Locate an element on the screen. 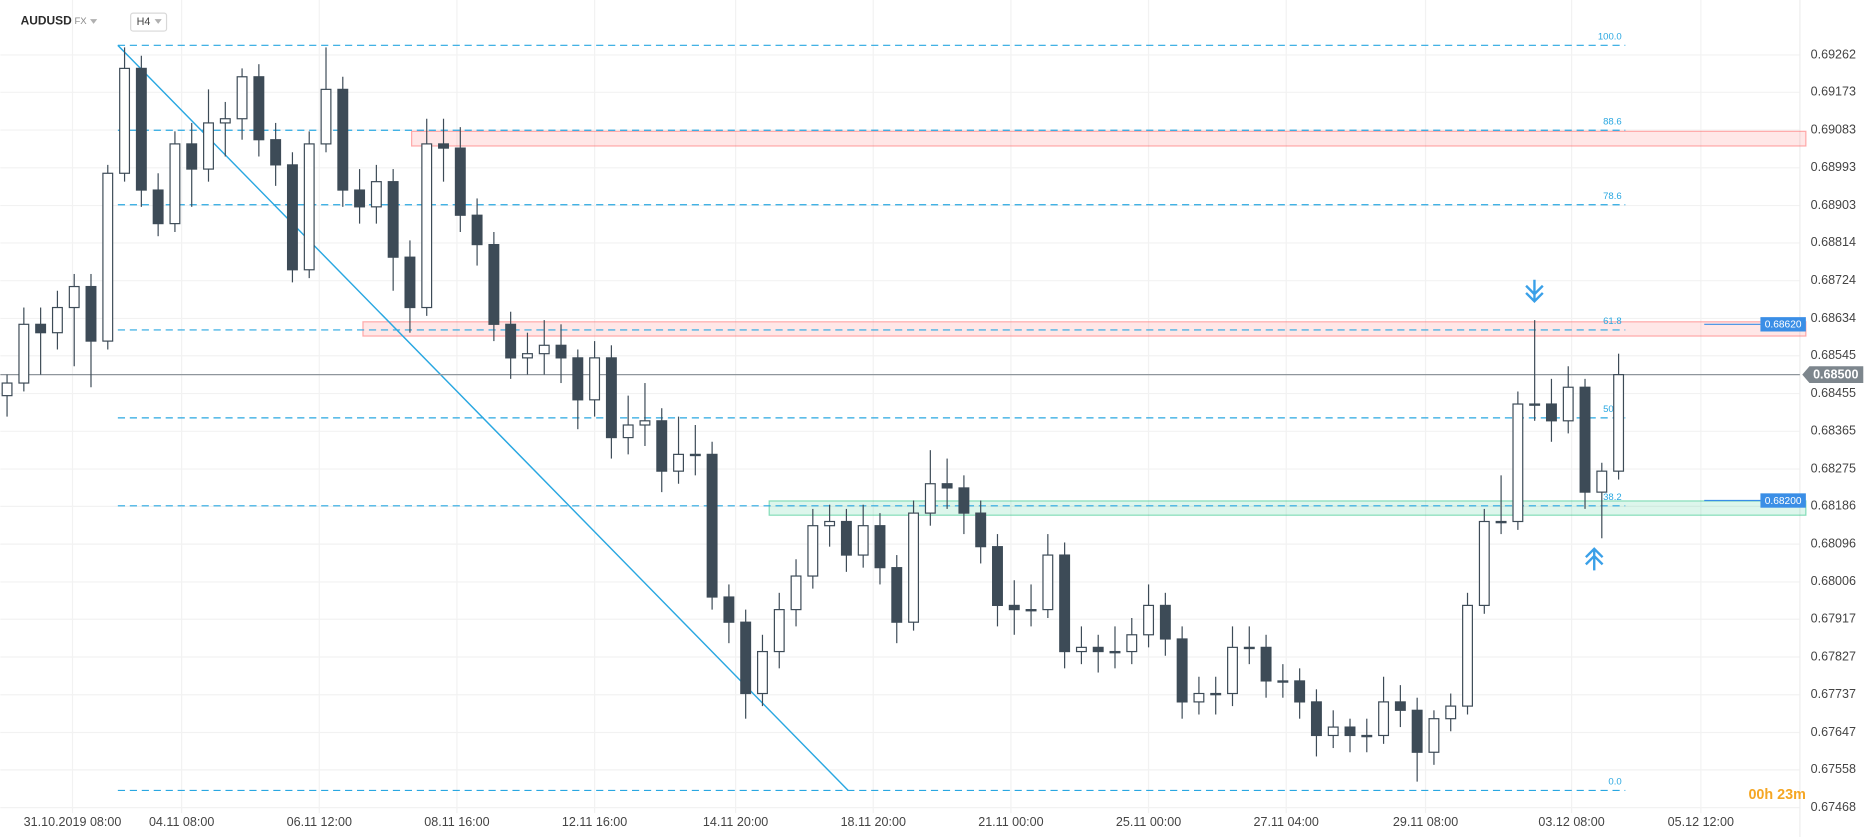 This screenshot has height=837, width=1866. fib-label: 38.2 is located at coordinates (1612, 497).